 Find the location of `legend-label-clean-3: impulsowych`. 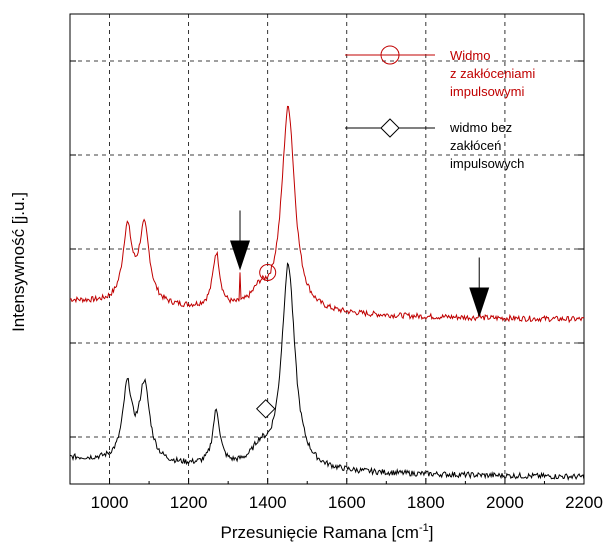

legend-label-clean-3: impulsowych is located at coordinates (487, 163).